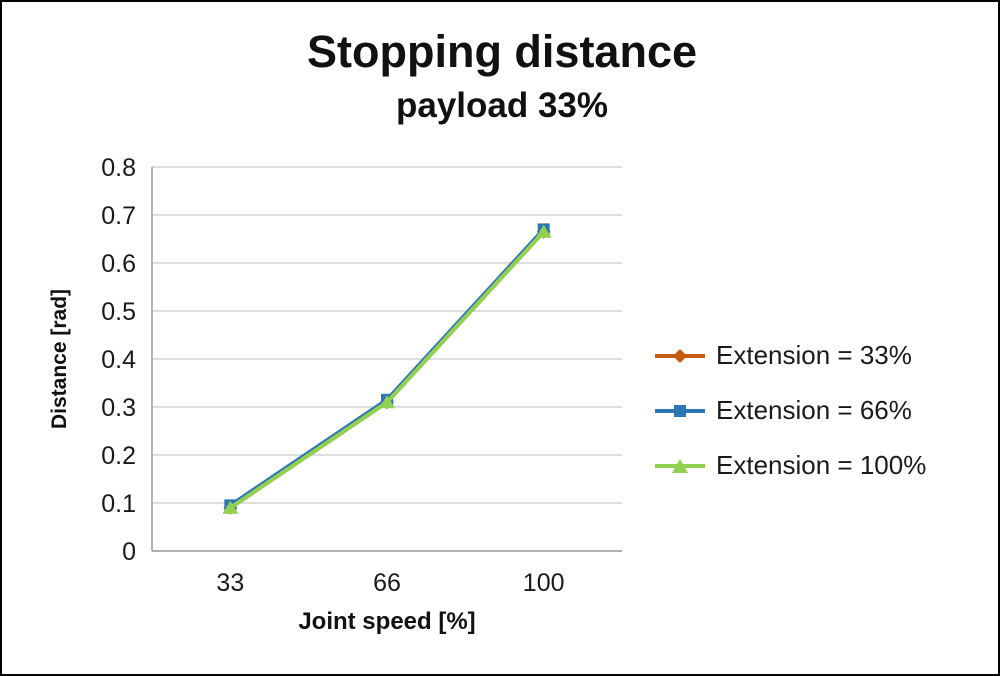 The image size is (1000, 676). Describe the element at coordinates (118, 312) in the screenshot. I see `y-tick-label: 0.5` at that location.